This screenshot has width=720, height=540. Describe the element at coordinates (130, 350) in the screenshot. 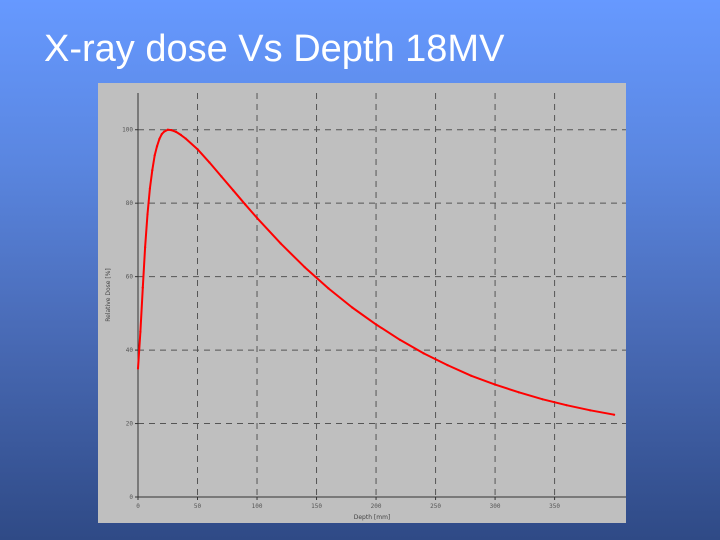

I see `y-tick-label: 40` at that location.